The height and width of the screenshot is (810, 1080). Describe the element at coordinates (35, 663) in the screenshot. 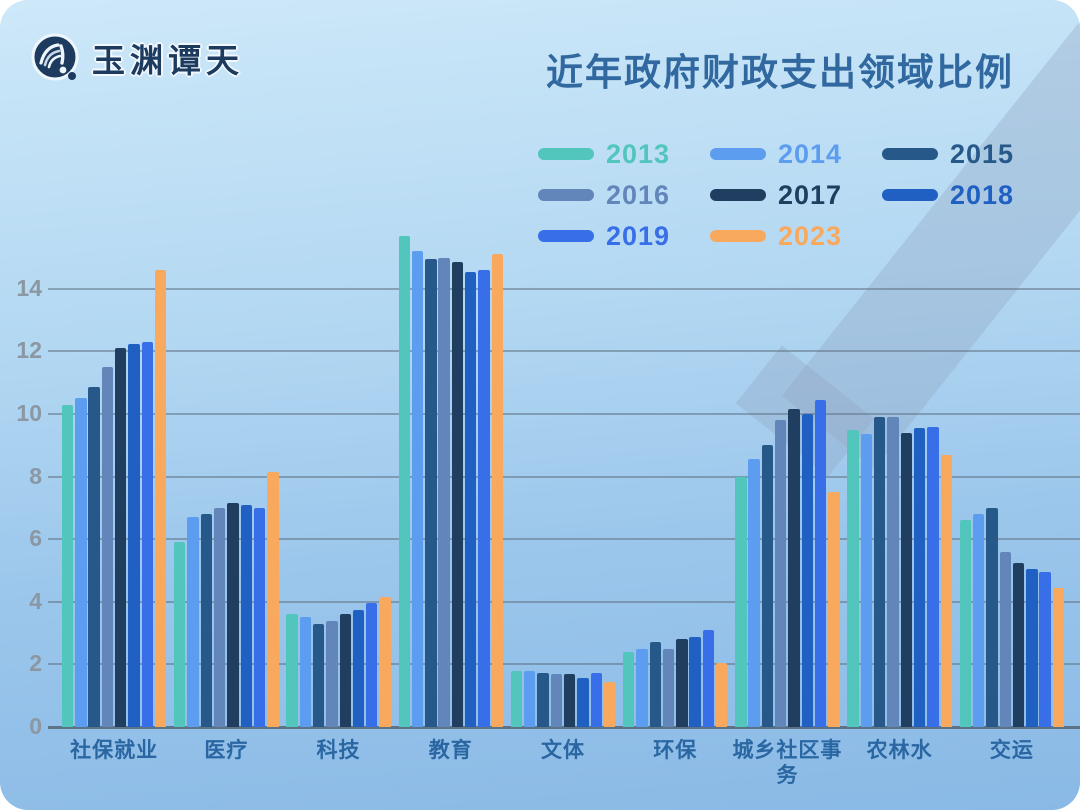

I see `y-axis-tick-label: 2` at that location.